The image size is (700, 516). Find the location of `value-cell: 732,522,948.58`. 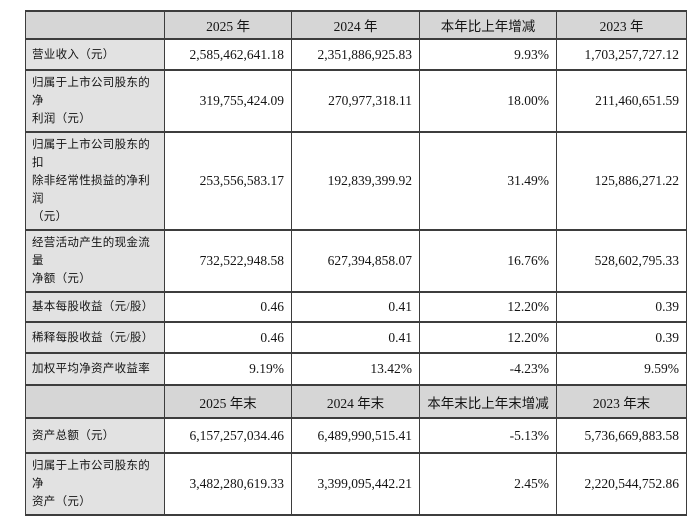

value-cell: 732,522,948.58 is located at coordinates (228, 261).